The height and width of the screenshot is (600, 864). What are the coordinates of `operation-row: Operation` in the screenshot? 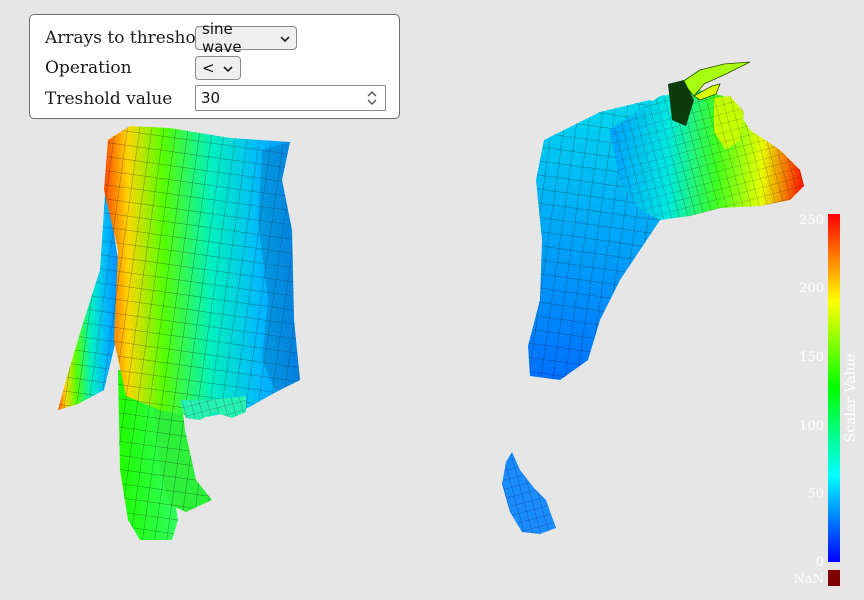 It's located at (120, 68).